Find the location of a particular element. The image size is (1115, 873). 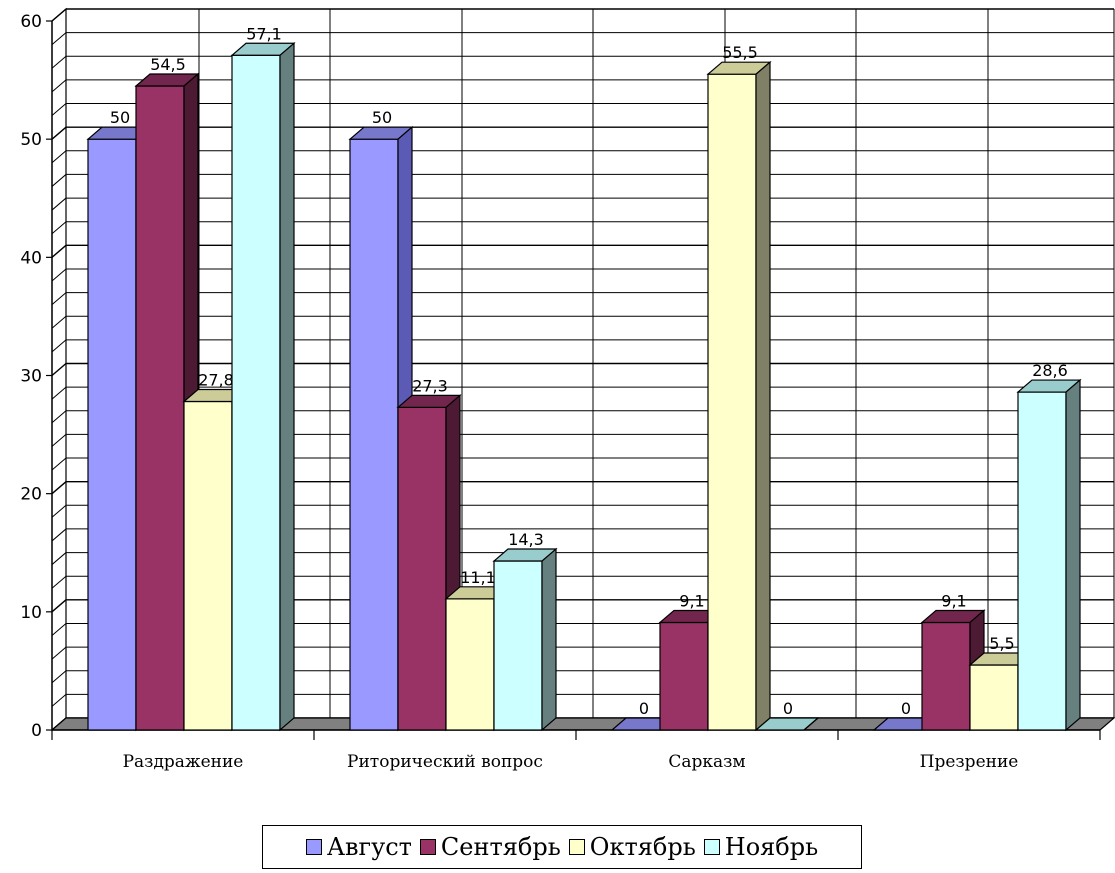

y-tick-label: 30 is located at coordinates (31, 377).